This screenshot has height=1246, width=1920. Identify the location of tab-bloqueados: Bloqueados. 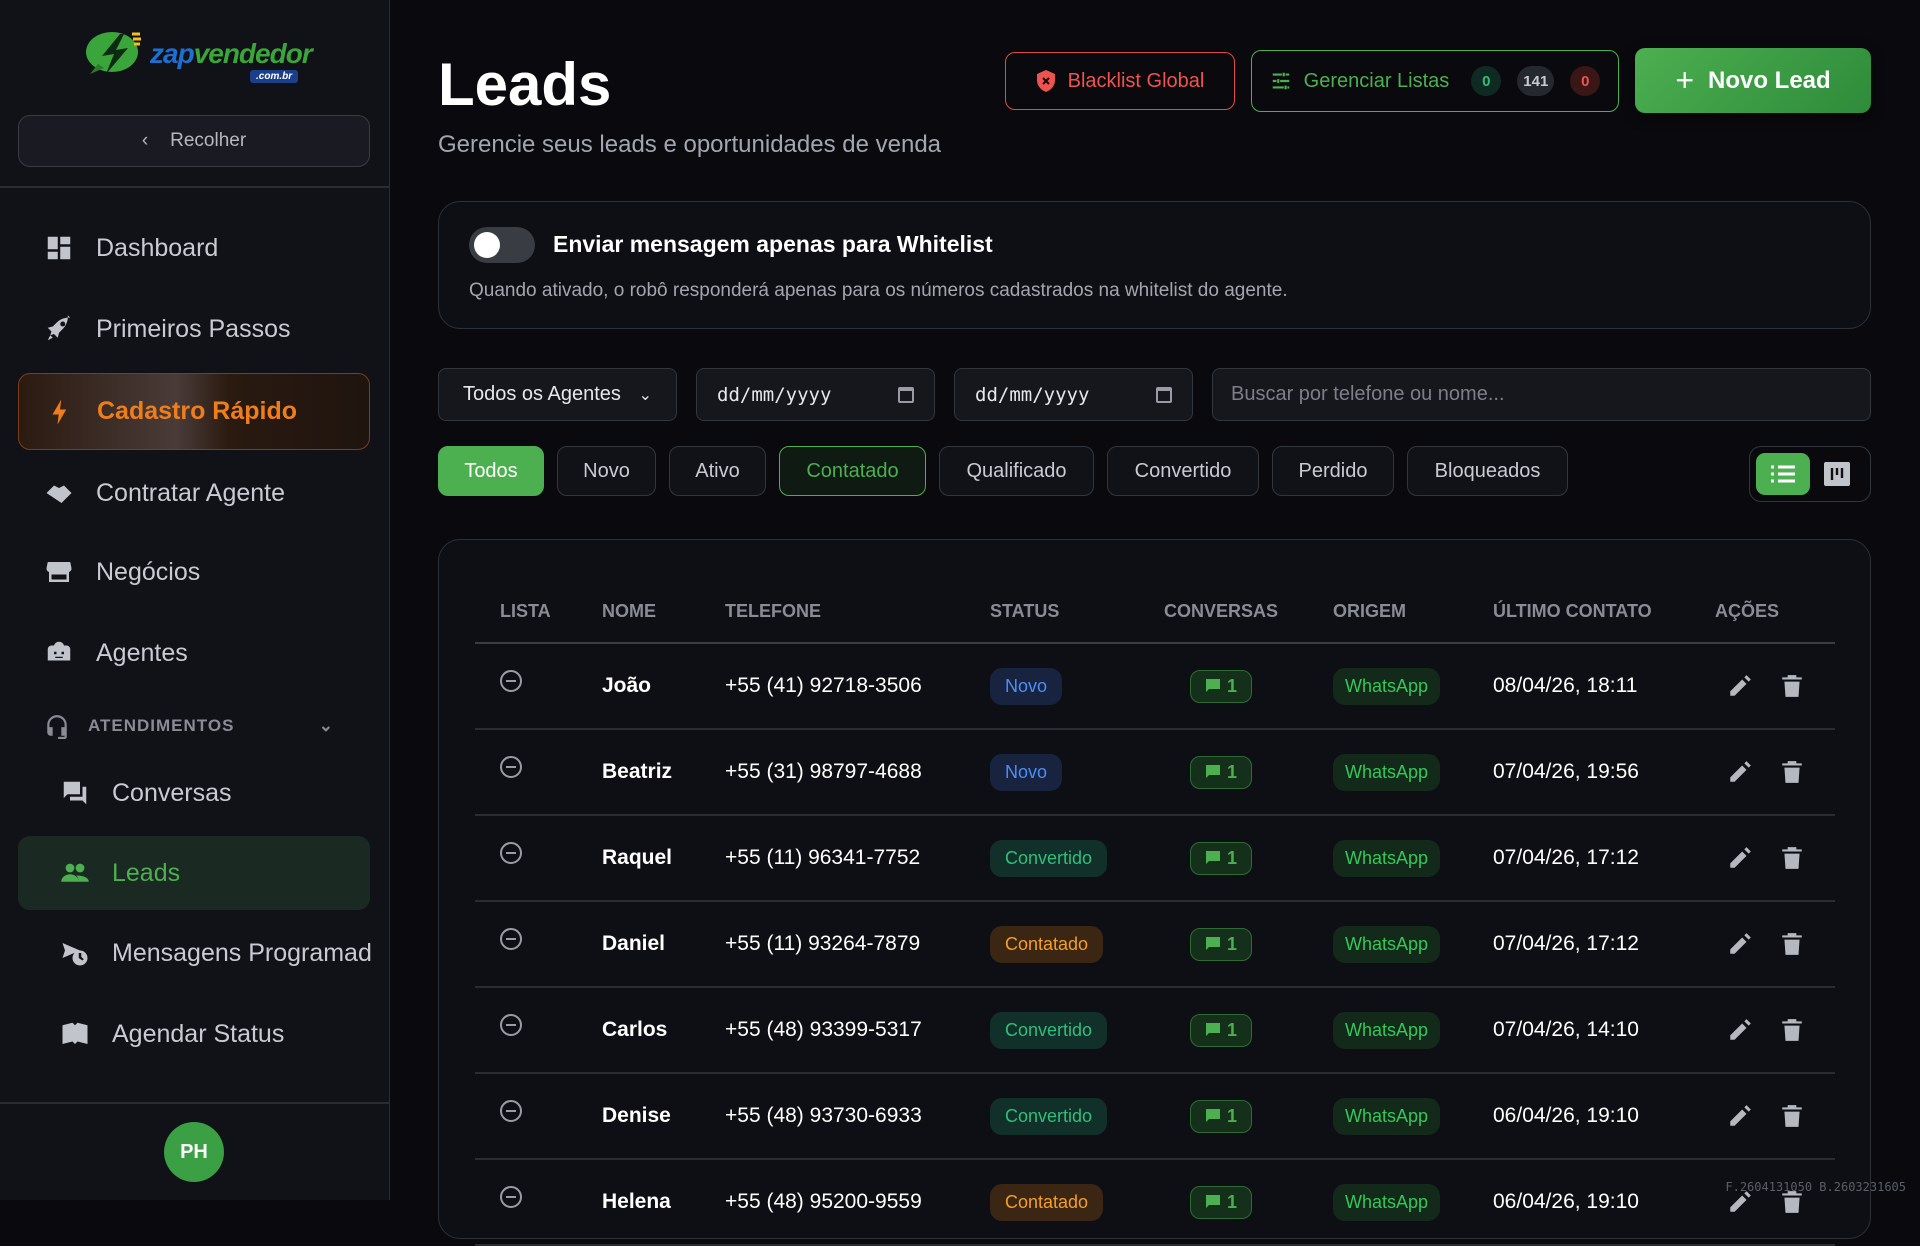
(1487, 471).